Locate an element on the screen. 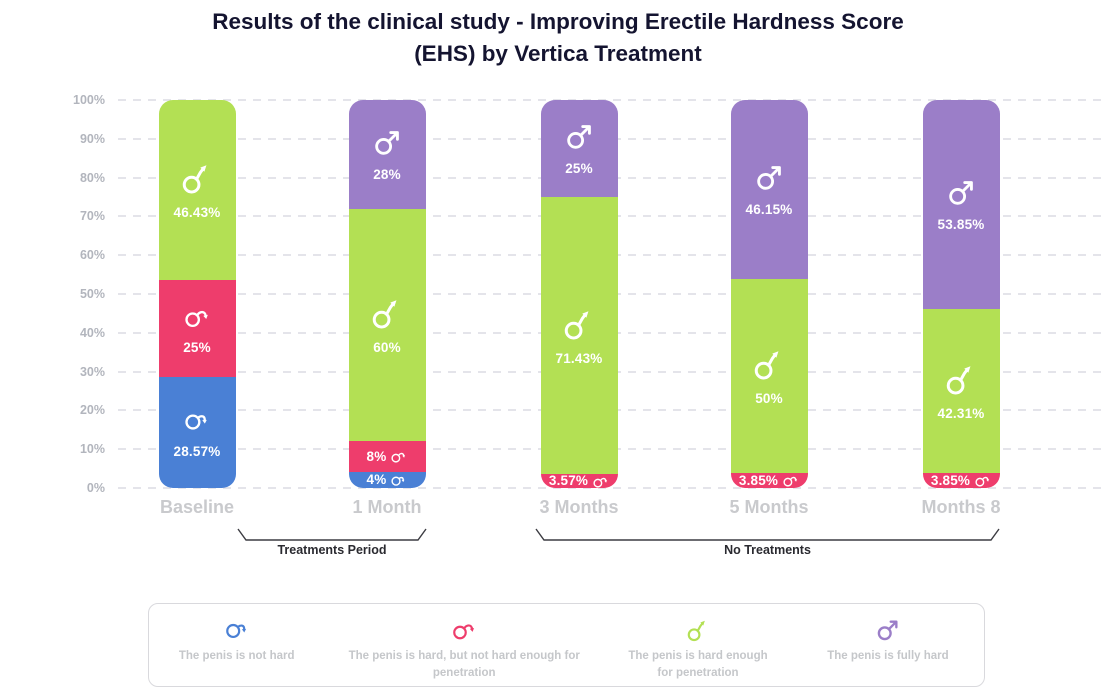 Image resolution: width=1116 pixels, height=700 pixels. x-axis-label-baseline: Baseline is located at coordinates (197, 507).